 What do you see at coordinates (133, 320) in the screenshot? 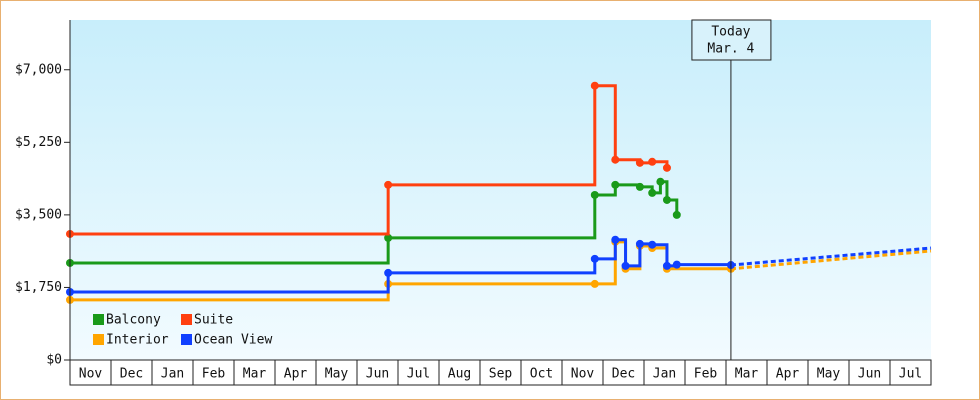
I see `legend-label: Balcony` at bounding box center [133, 320].